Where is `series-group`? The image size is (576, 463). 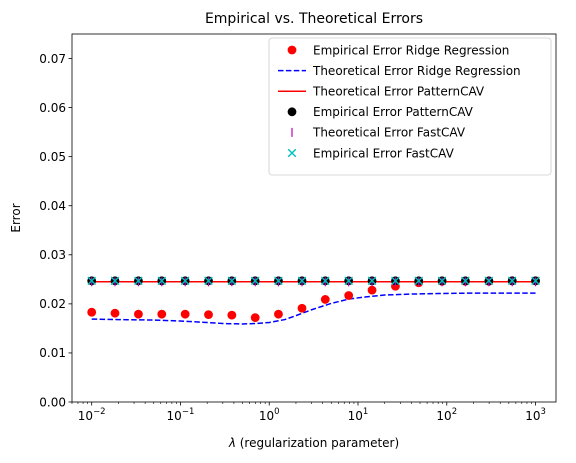 series-group is located at coordinates (313, 300).